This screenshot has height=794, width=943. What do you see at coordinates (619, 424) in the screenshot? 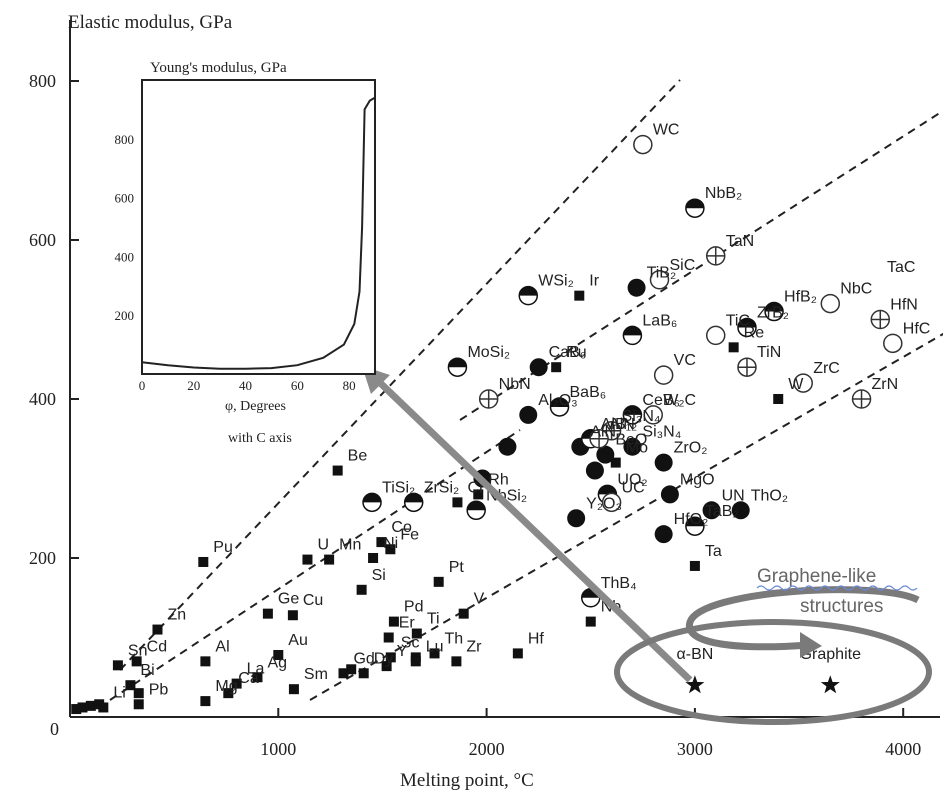
I see `point-label-74: AlB₁₂` at bounding box center [619, 424].